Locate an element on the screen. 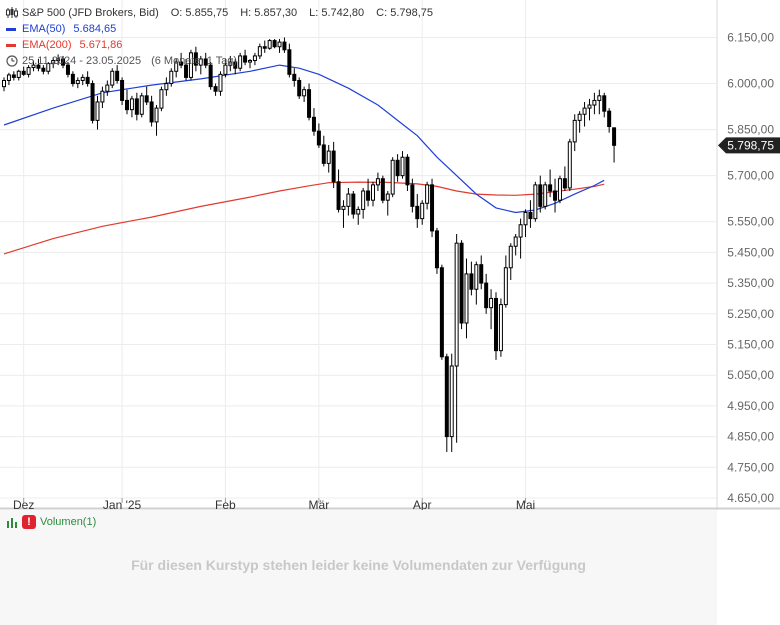 The height and width of the screenshot is (625, 780). y-tick-label: 6.150,00 is located at coordinates (750, 38).